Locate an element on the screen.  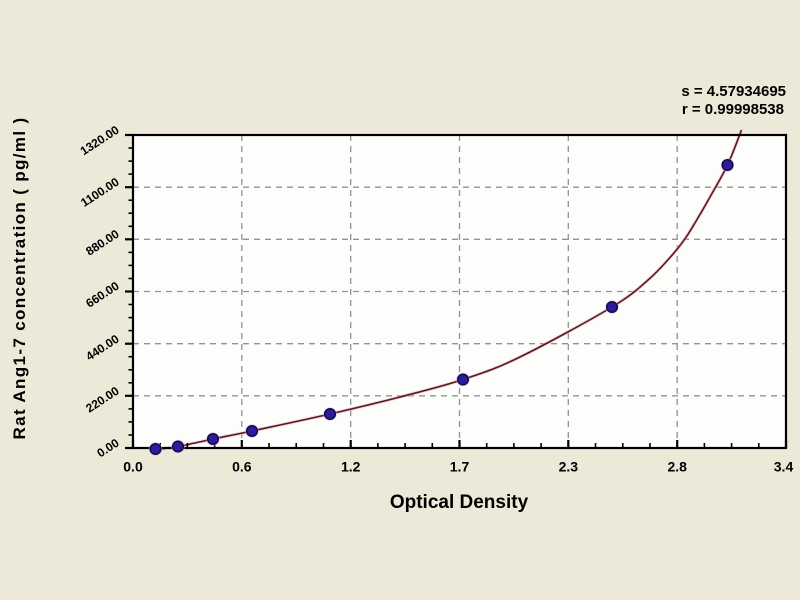
svg-text: 2.3 is located at coordinates (569, 467).